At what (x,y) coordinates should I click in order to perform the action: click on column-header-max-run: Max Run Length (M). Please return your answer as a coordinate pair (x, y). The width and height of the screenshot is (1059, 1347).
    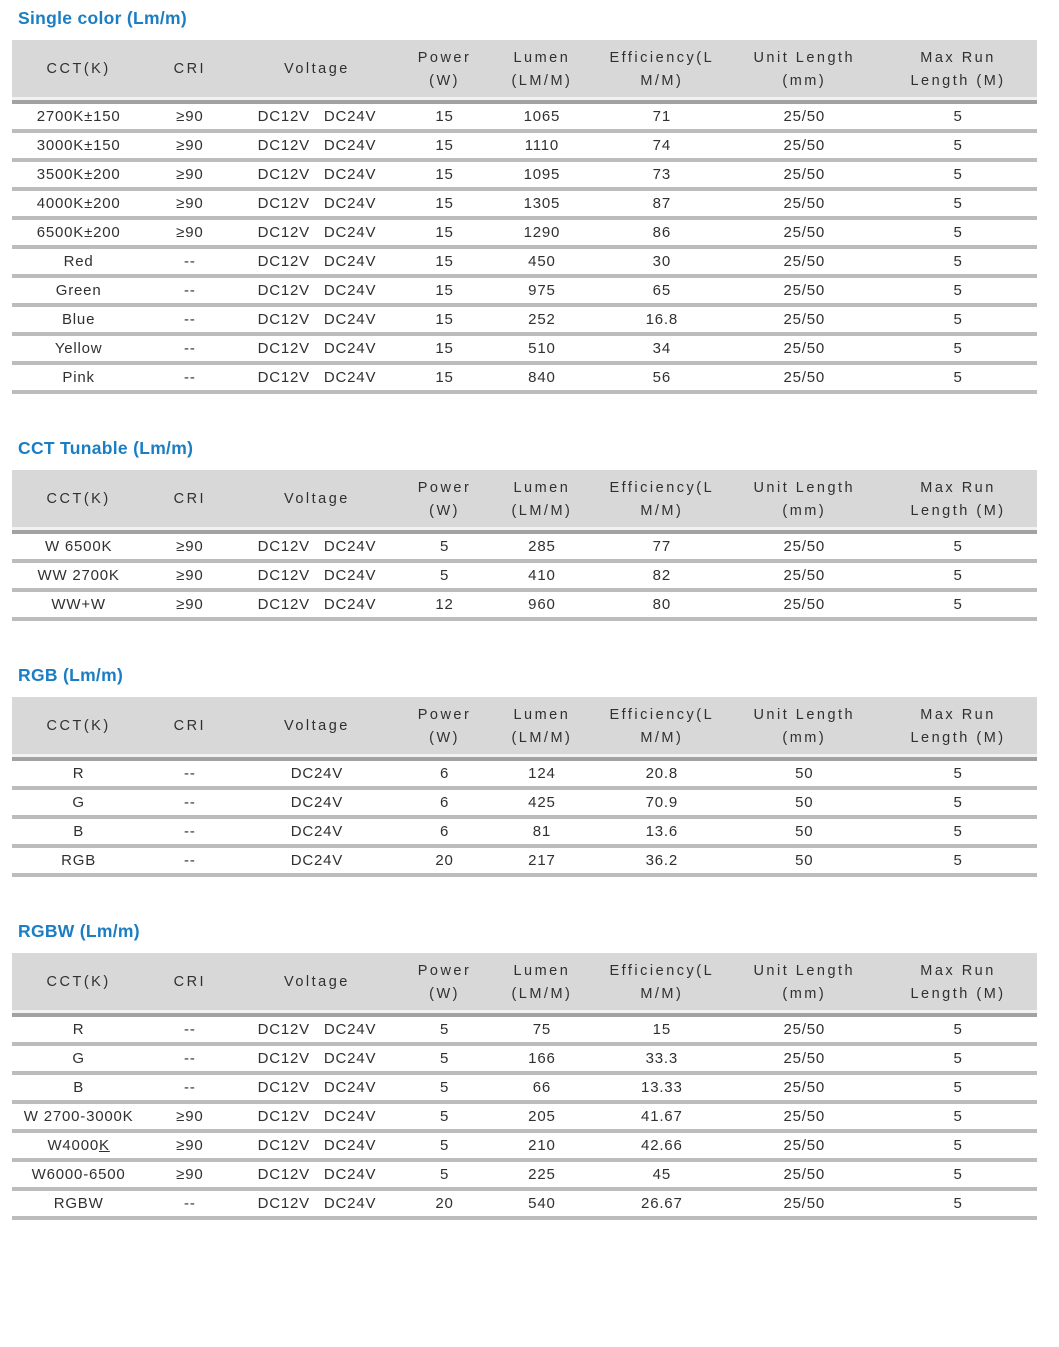
    Looking at the image, I should click on (958, 72).